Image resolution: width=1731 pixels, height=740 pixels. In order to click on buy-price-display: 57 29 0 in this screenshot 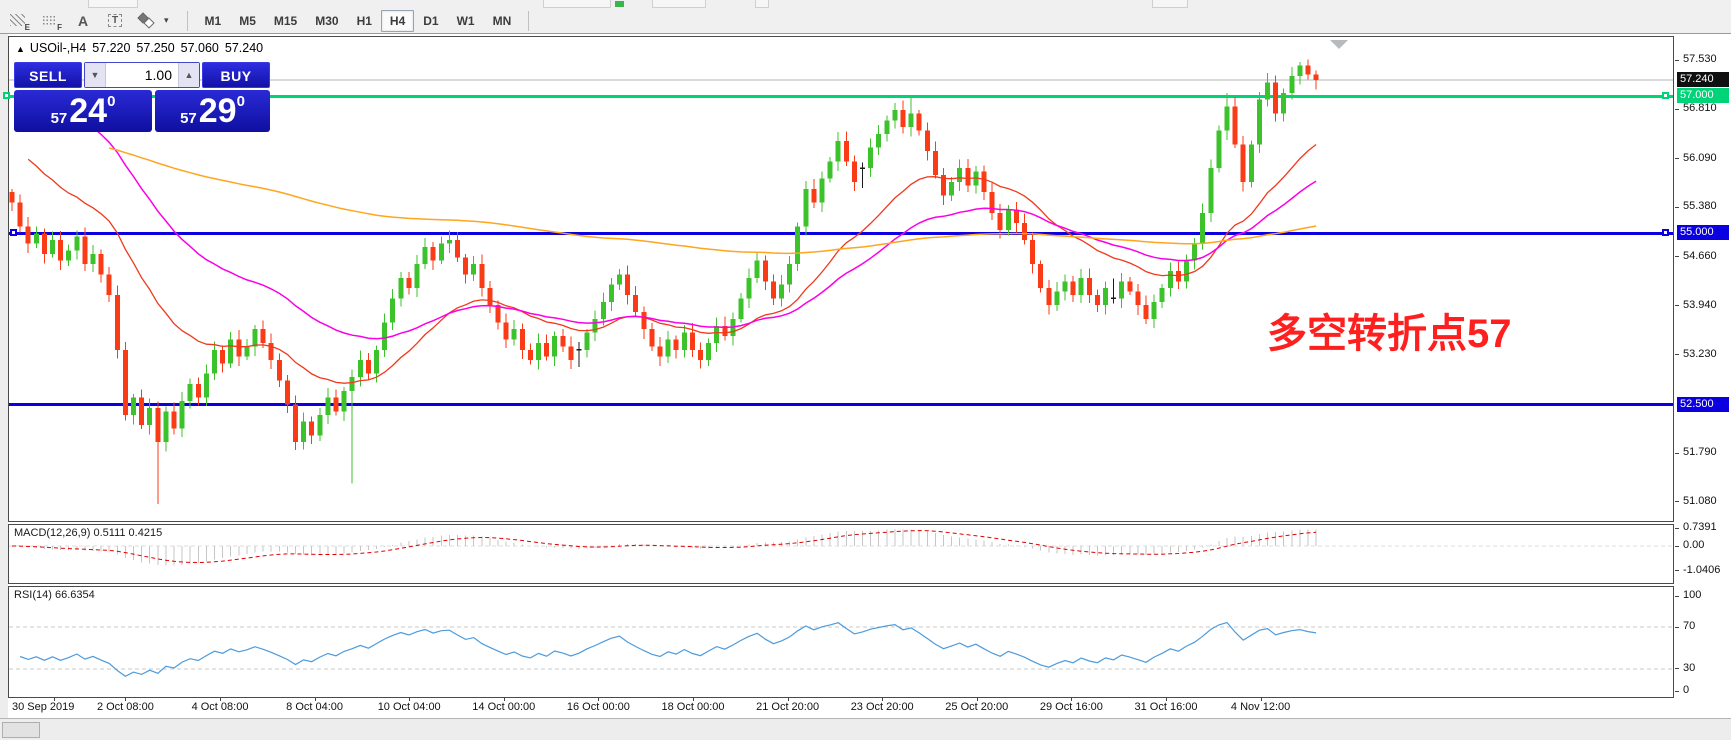, I will do `click(212, 111)`.